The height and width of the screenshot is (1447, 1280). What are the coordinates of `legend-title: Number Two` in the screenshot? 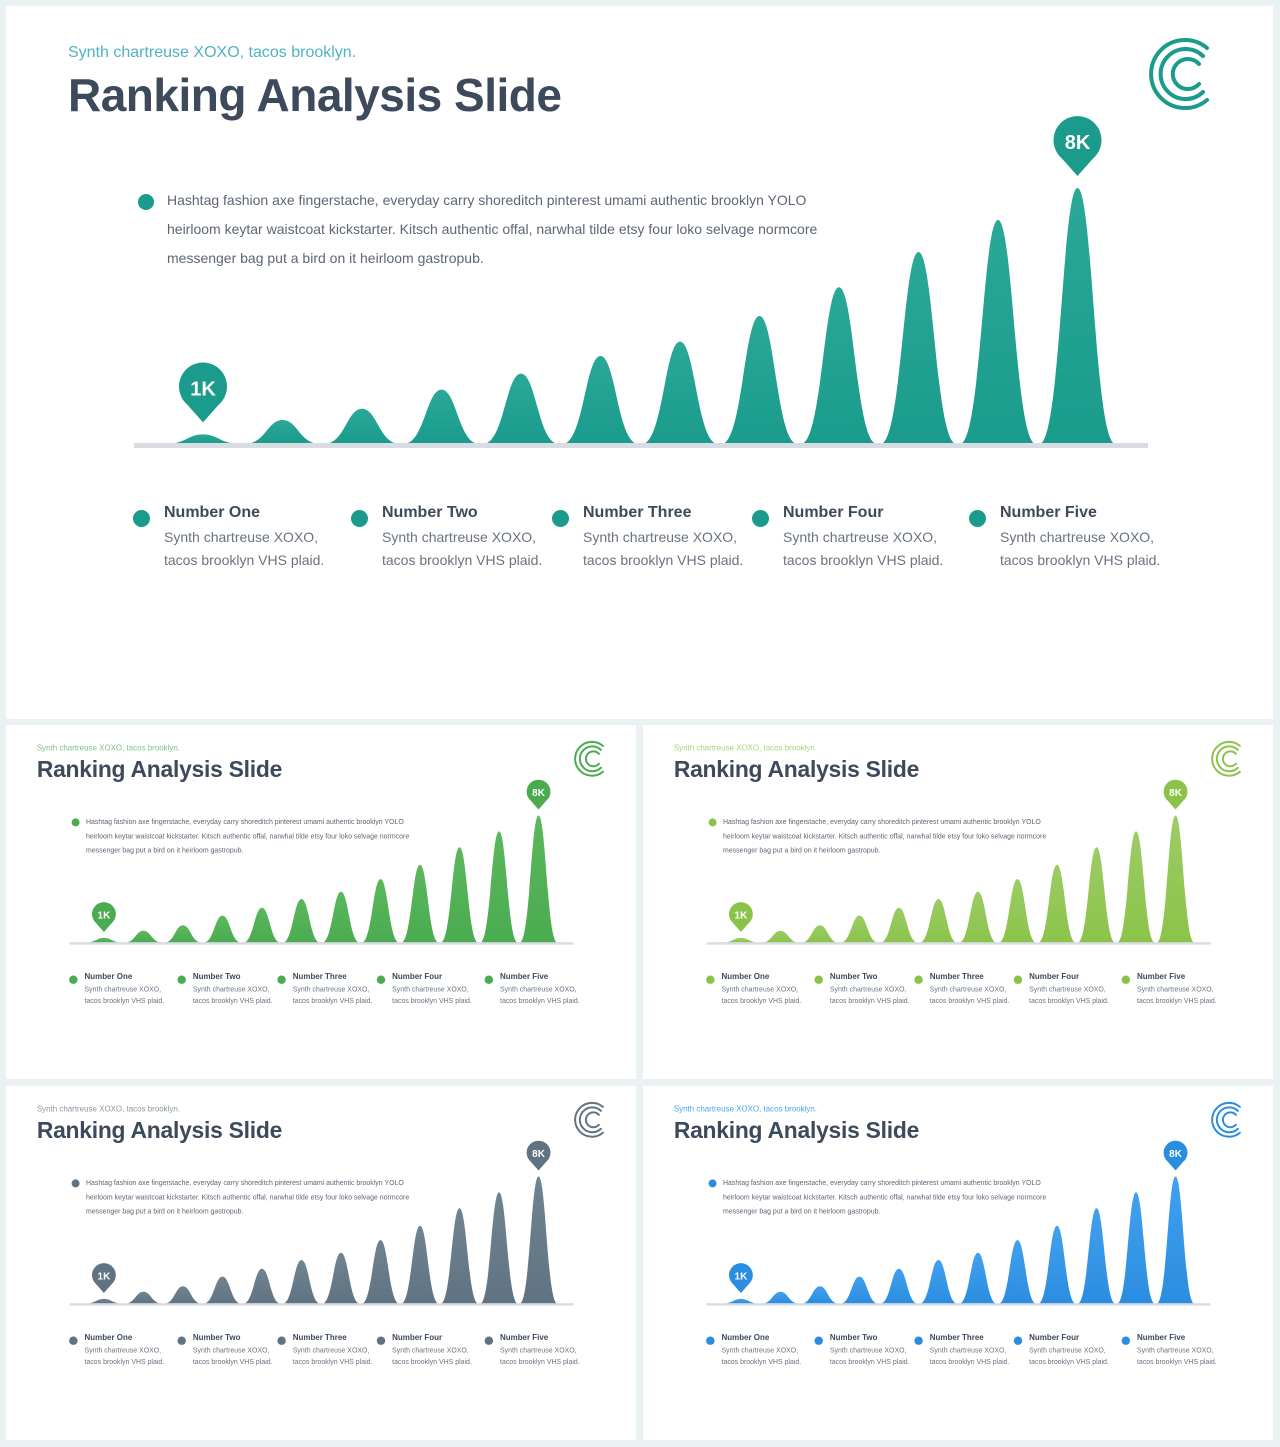 It's located at (216, 1337).